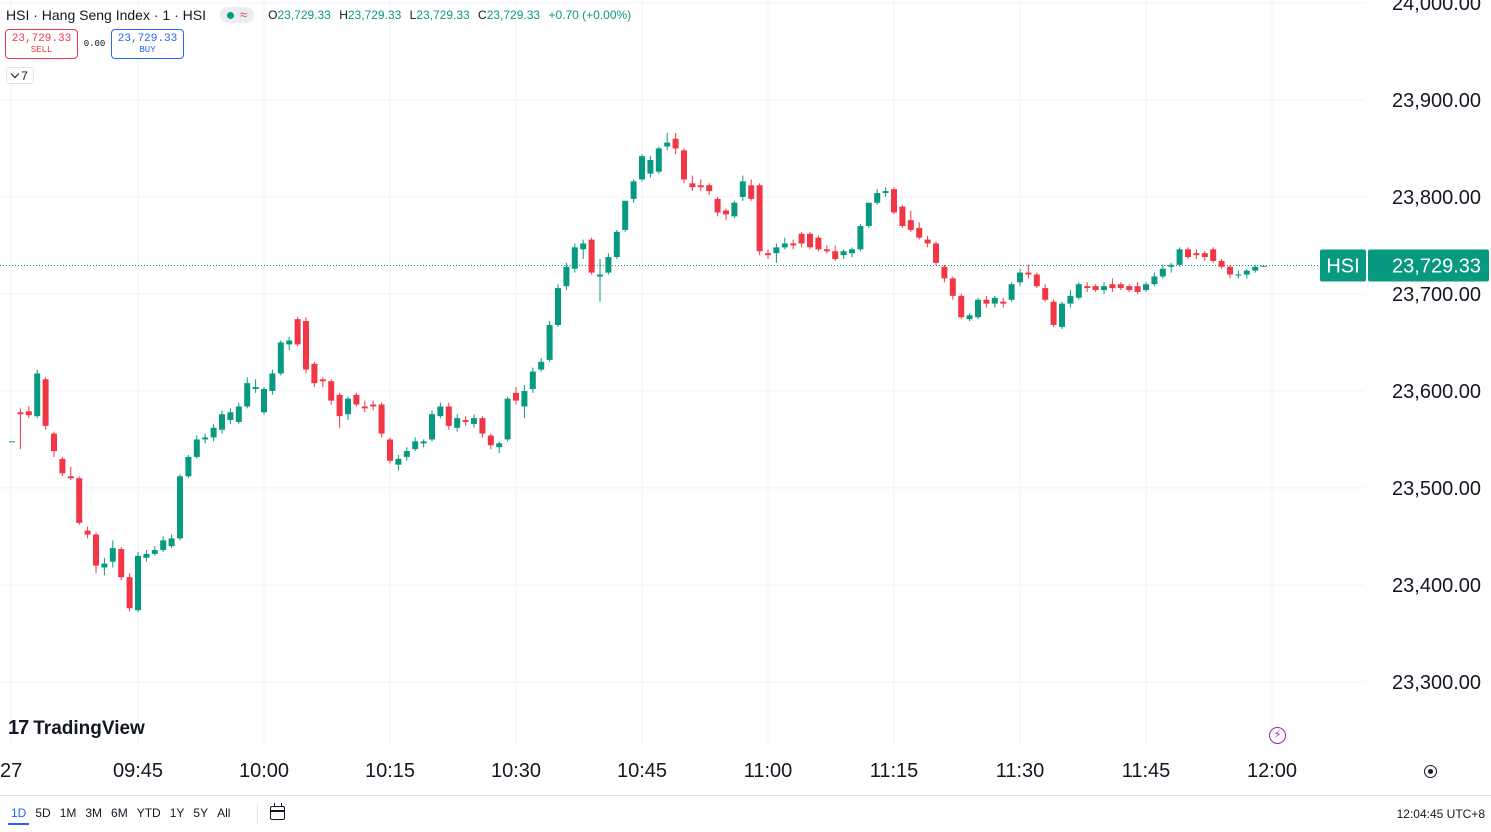 This screenshot has width=1491, height=832. What do you see at coordinates (1430, 771) in the screenshot?
I see `settings-icon` at bounding box center [1430, 771].